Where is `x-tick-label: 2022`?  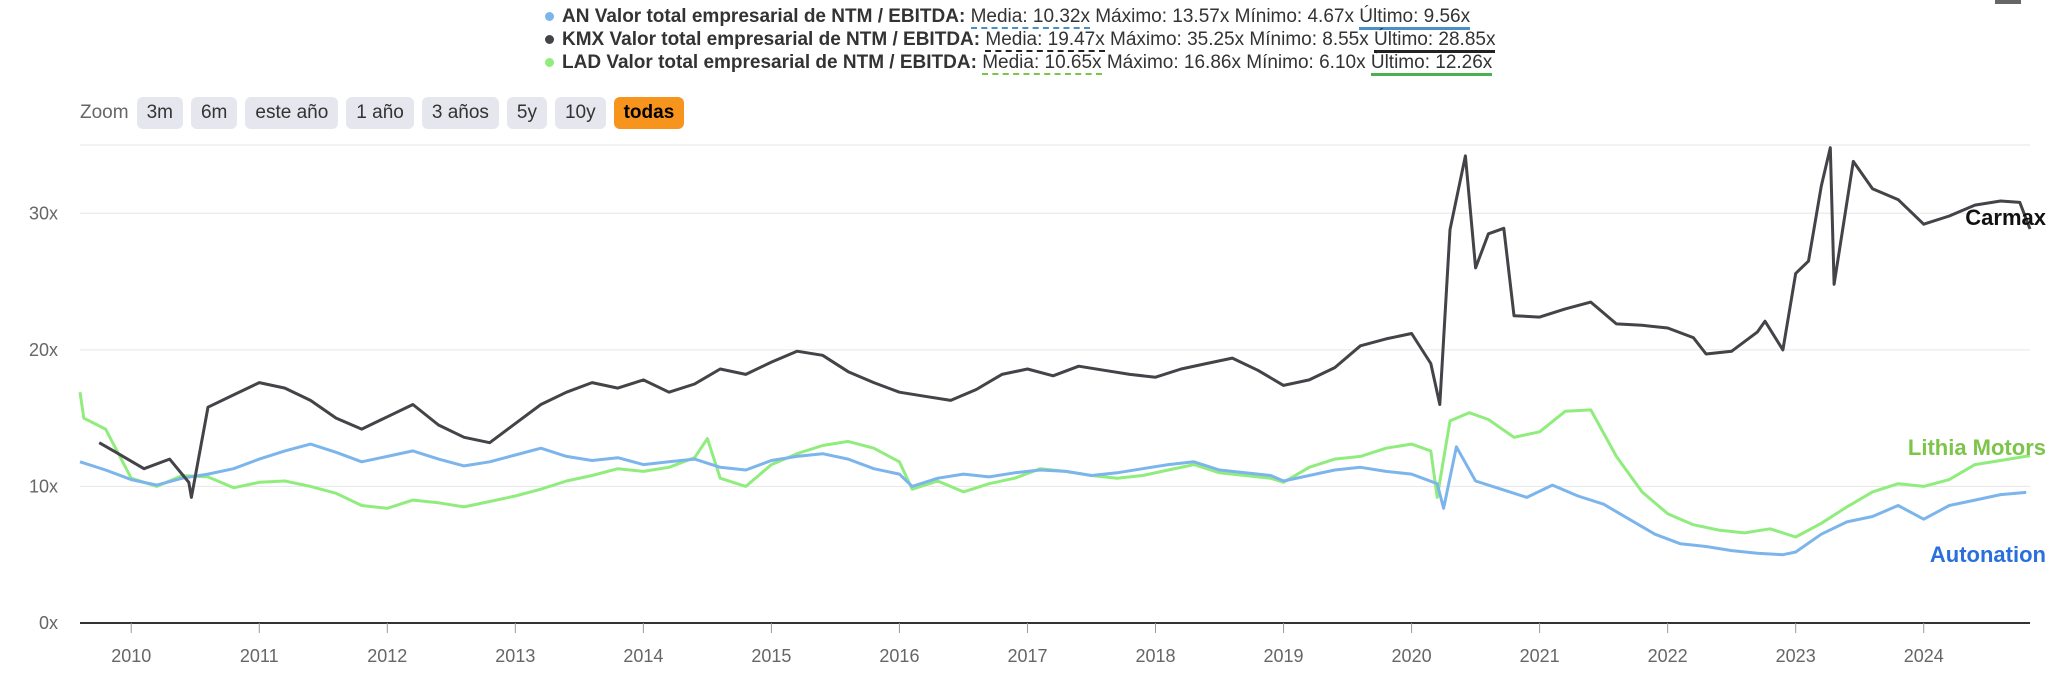 x-tick-label: 2022 is located at coordinates (1668, 656).